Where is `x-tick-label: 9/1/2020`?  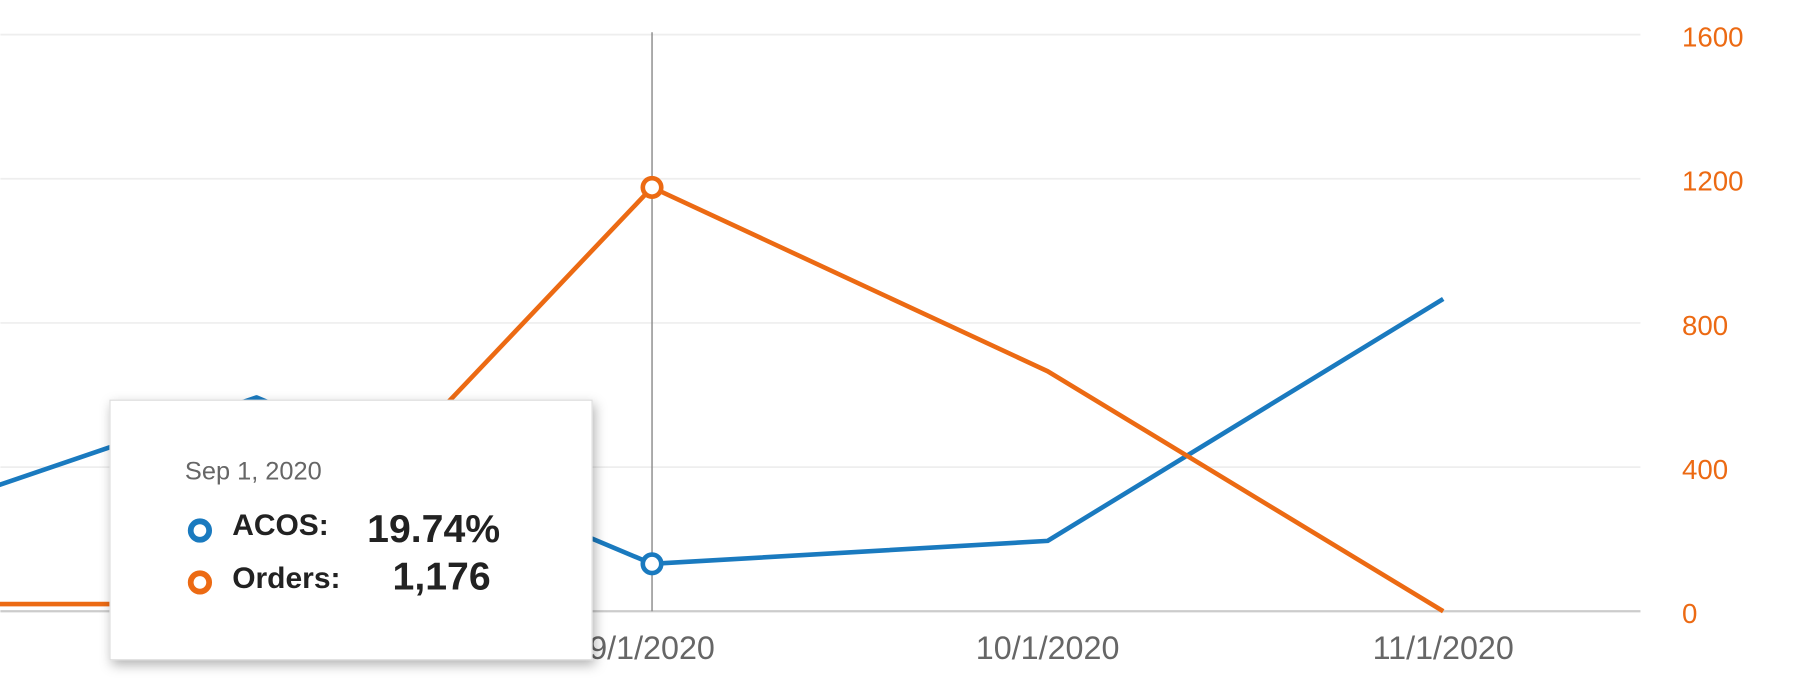 x-tick-label: 9/1/2020 is located at coordinates (652, 648).